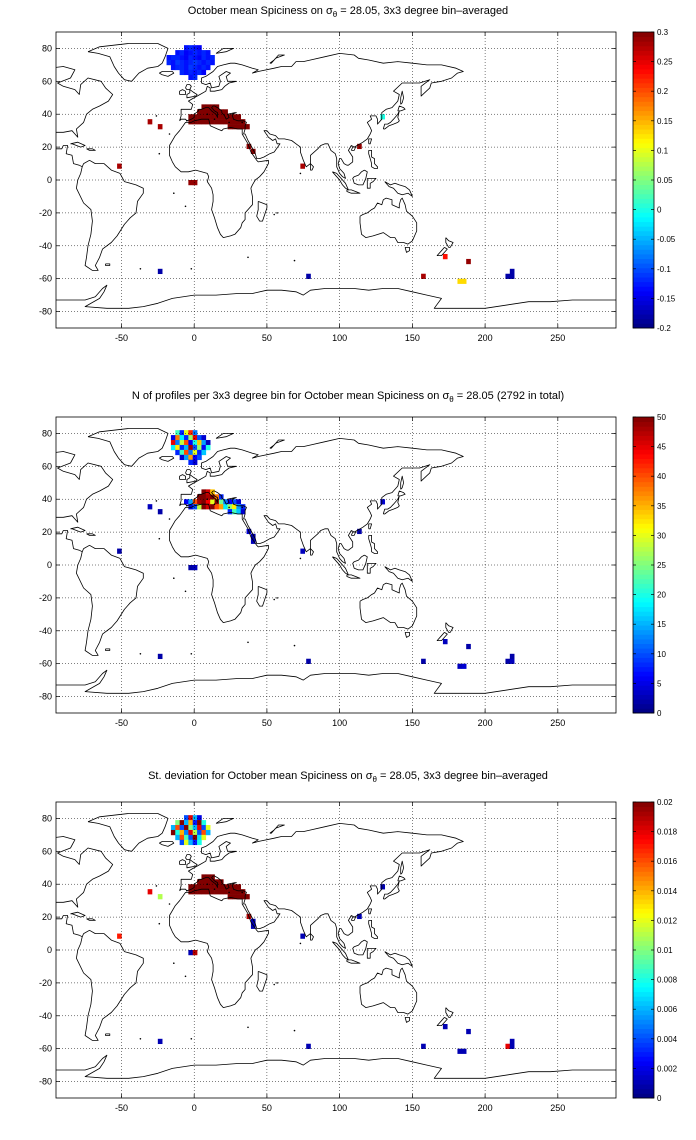 This screenshot has width=696, height=1140. What do you see at coordinates (45, 279) in the screenshot?
I see `y-tick-label: -60` at bounding box center [45, 279].